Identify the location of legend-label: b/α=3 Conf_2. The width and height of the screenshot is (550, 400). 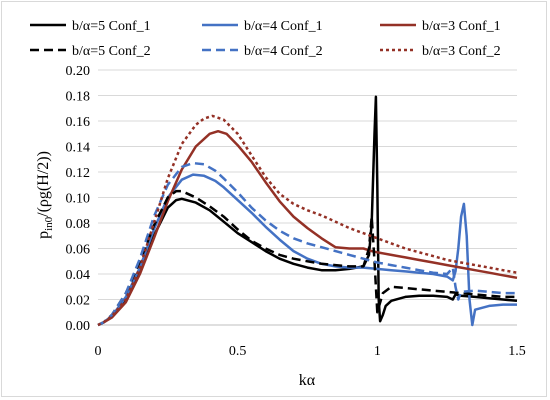
(461, 51).